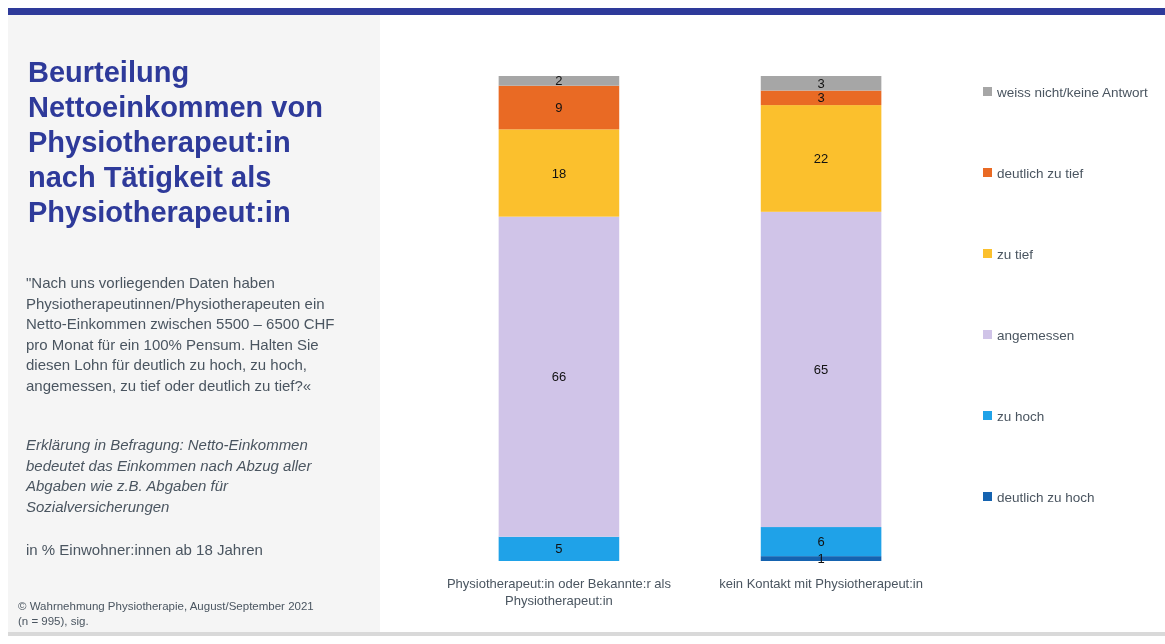 The height and width of the screenshot is (644, 1165). What do you see at coordinates (166, 614) in the screenshot?
I see `text: © Wahrnehmung Physiotherapie, August/September 2021 (n = 995), sig.` at bounding box center [166, 614].